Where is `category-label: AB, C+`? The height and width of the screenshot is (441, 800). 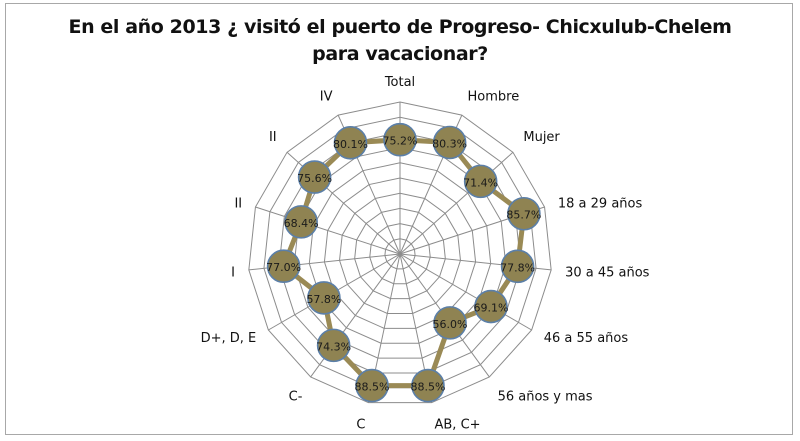 category-label: AB, C+ is located at coordinates (458, 424).